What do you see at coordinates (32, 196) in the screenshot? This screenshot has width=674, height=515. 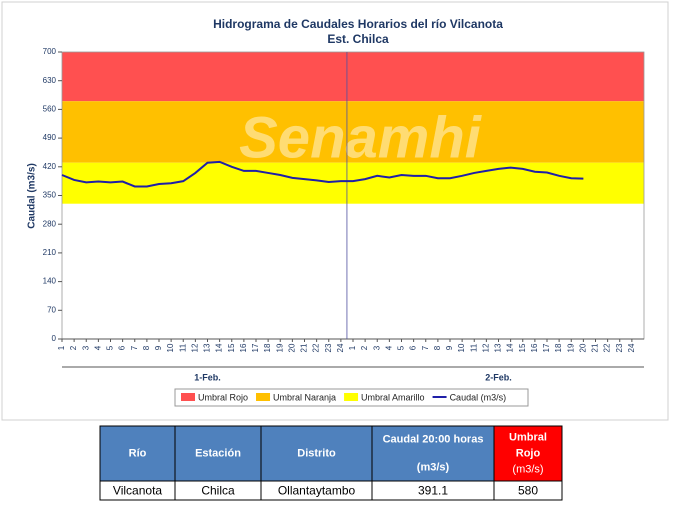 I see `y-axis-label: Caudal (m3/s)` at bounding box center [32, 196].